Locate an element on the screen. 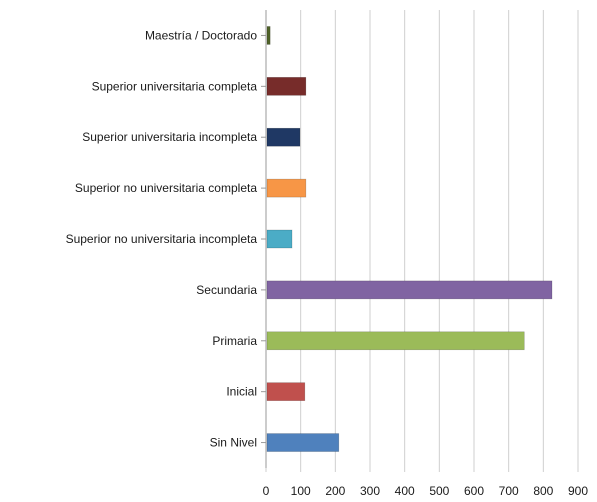 The height and width of the screenshot is (502, 597). x-tick-label: 800 is located at coordinates (543, 491).